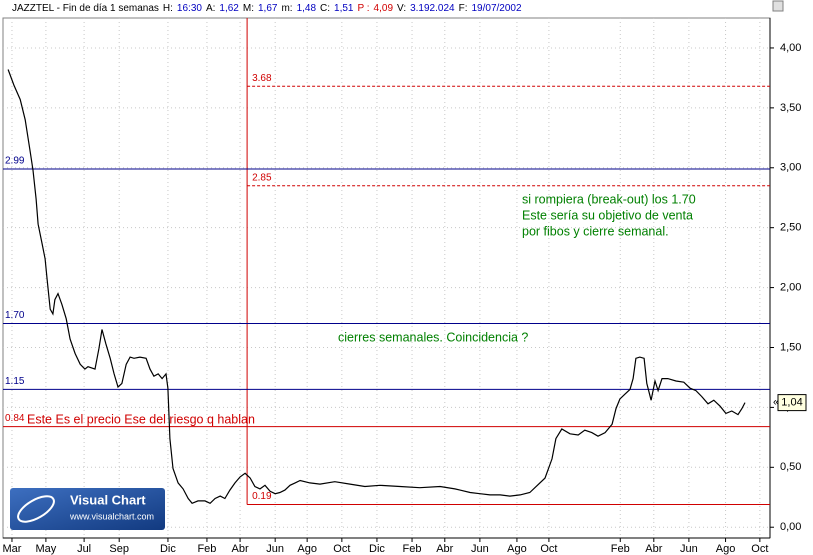  Describe the element at coordinates (168, 8) in the screenshot. I see `header-field: H:` at that location.